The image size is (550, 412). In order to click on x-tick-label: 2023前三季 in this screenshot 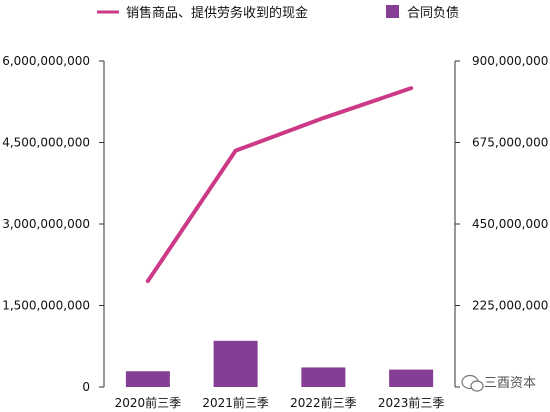, I will do `click(411, 402)`.